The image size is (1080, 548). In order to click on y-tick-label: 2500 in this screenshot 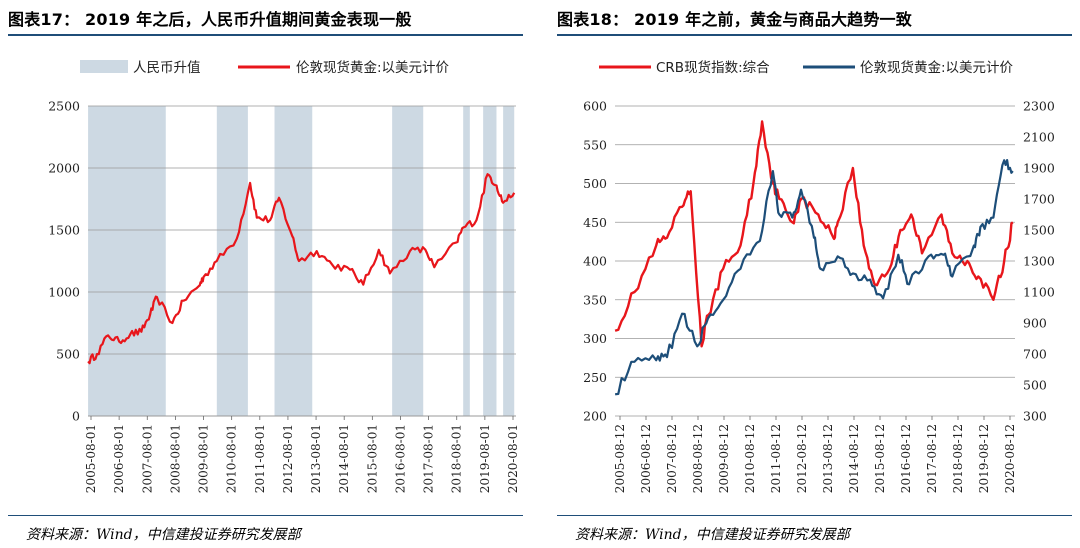, I will do `click(64, 106)`.